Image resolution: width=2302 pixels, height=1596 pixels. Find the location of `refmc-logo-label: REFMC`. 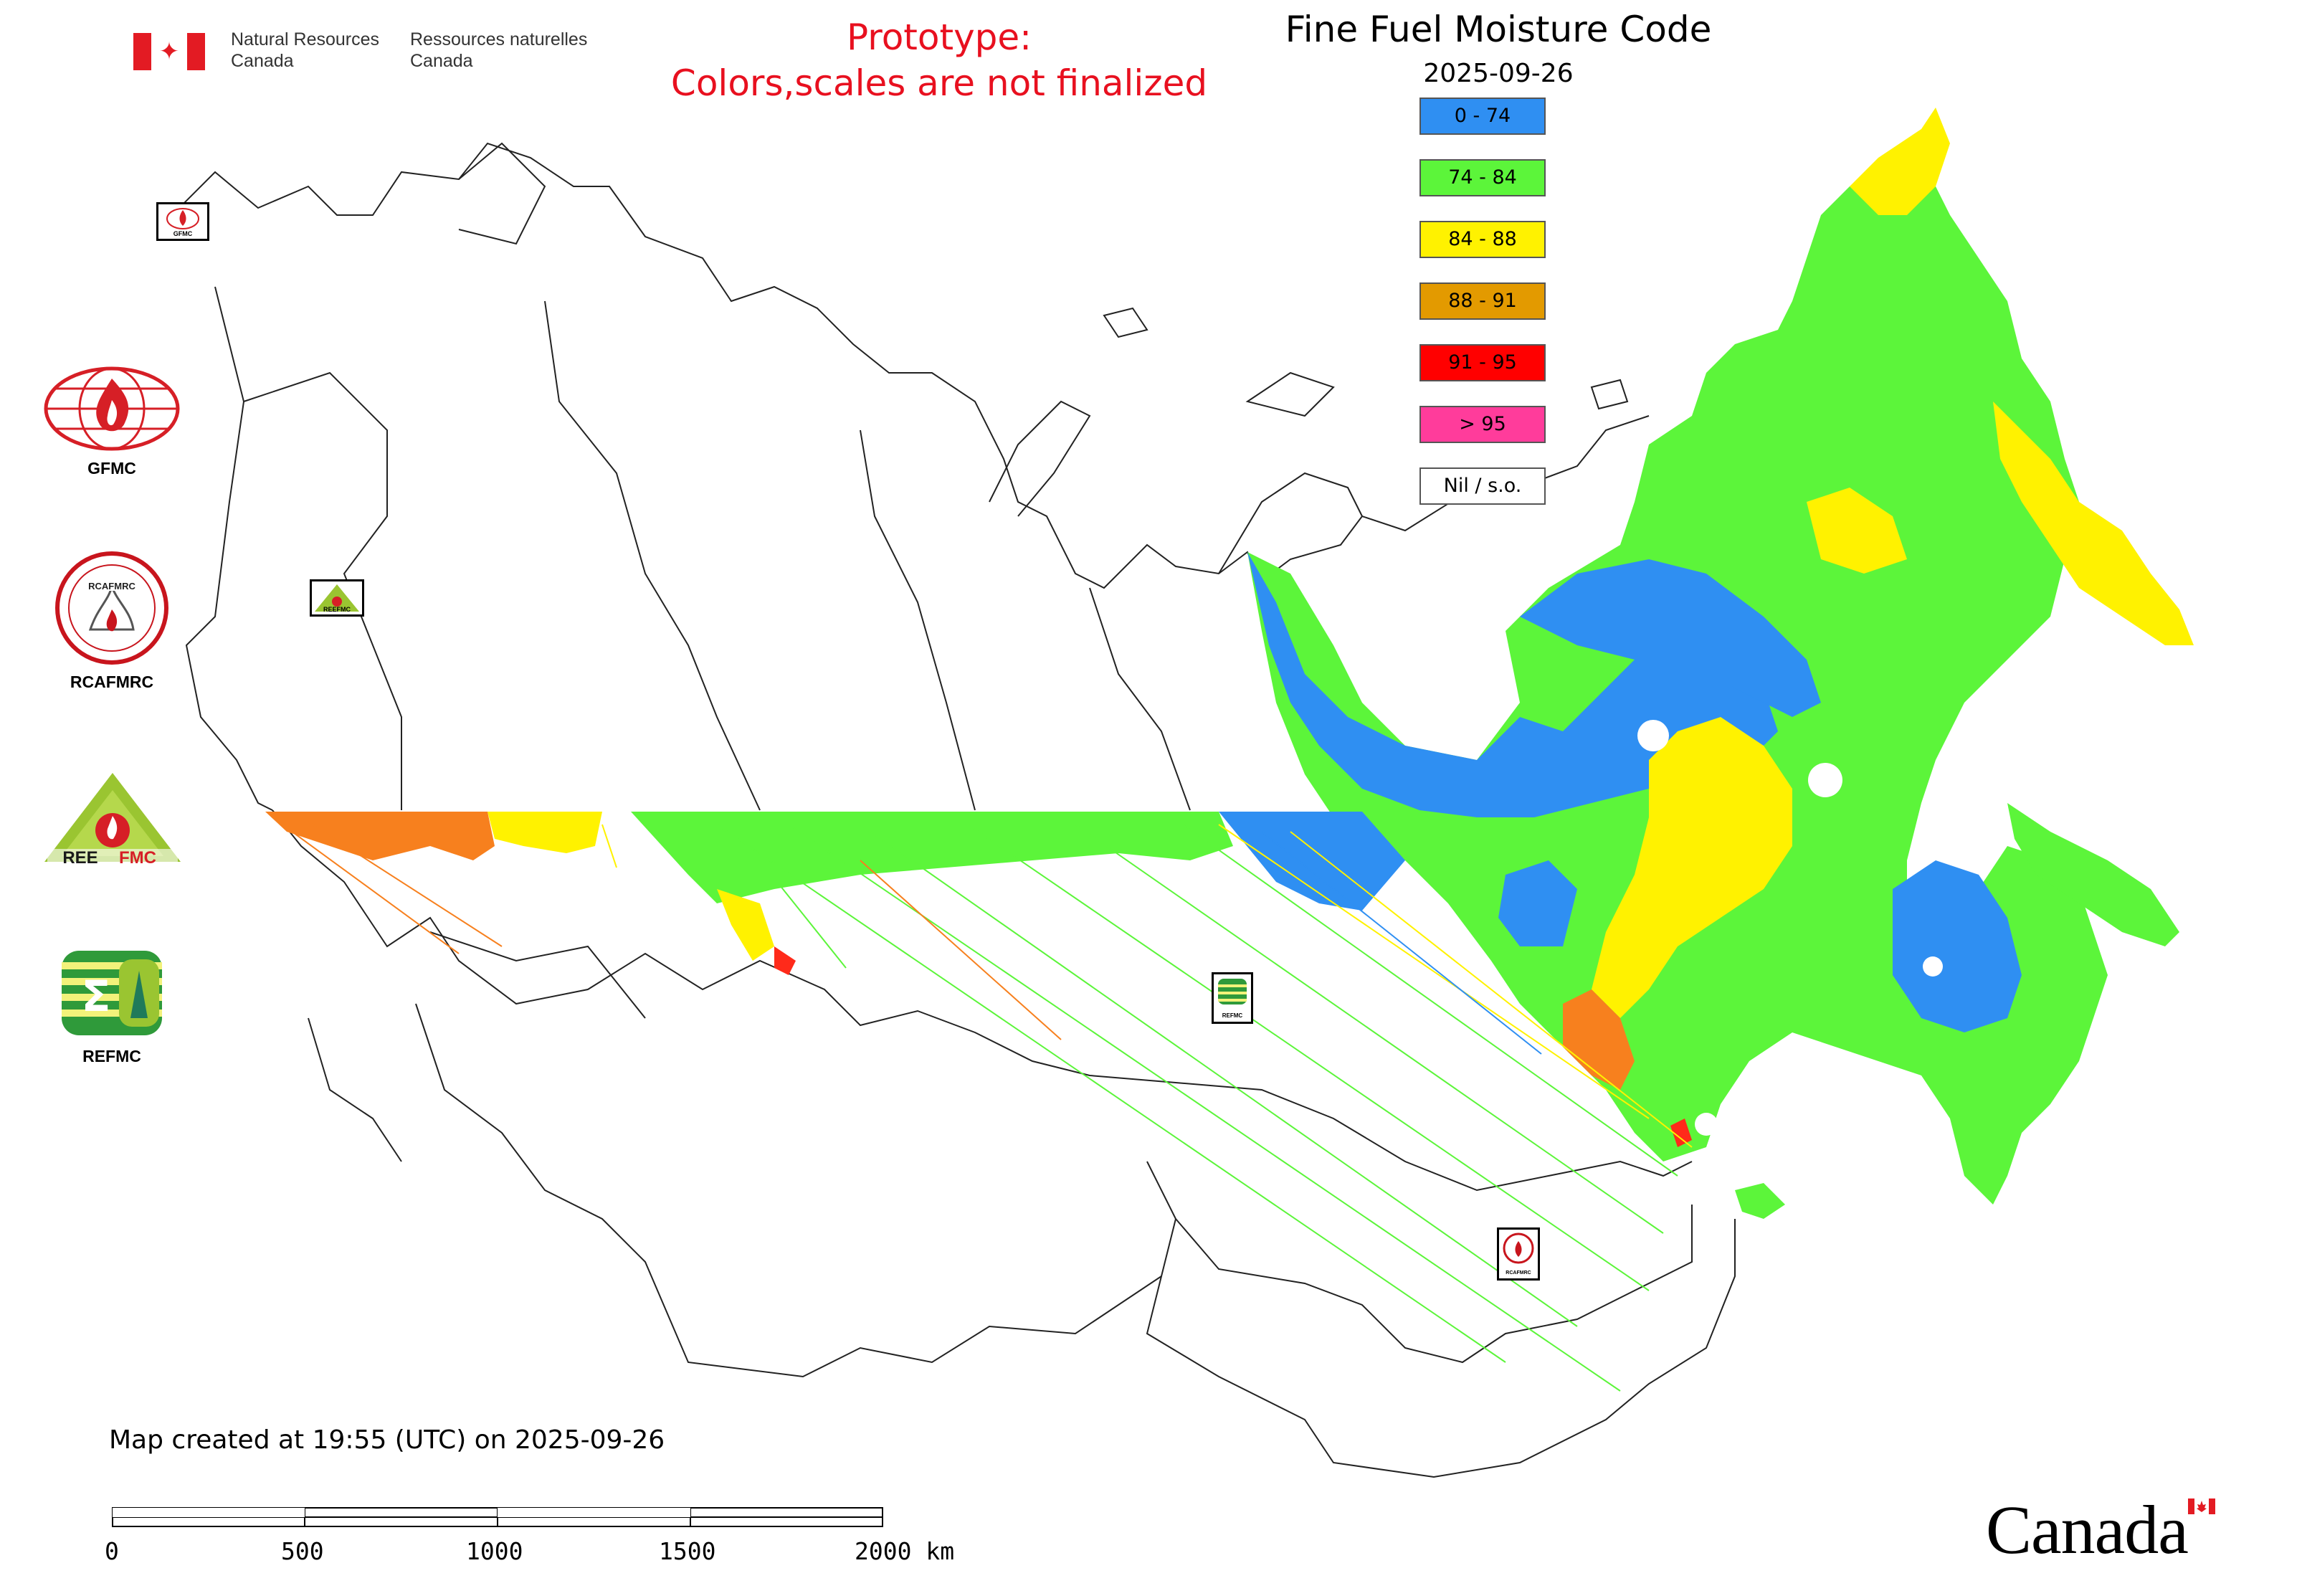

refmc-logo-label: REFMC is located at coordinates (112, 1056).